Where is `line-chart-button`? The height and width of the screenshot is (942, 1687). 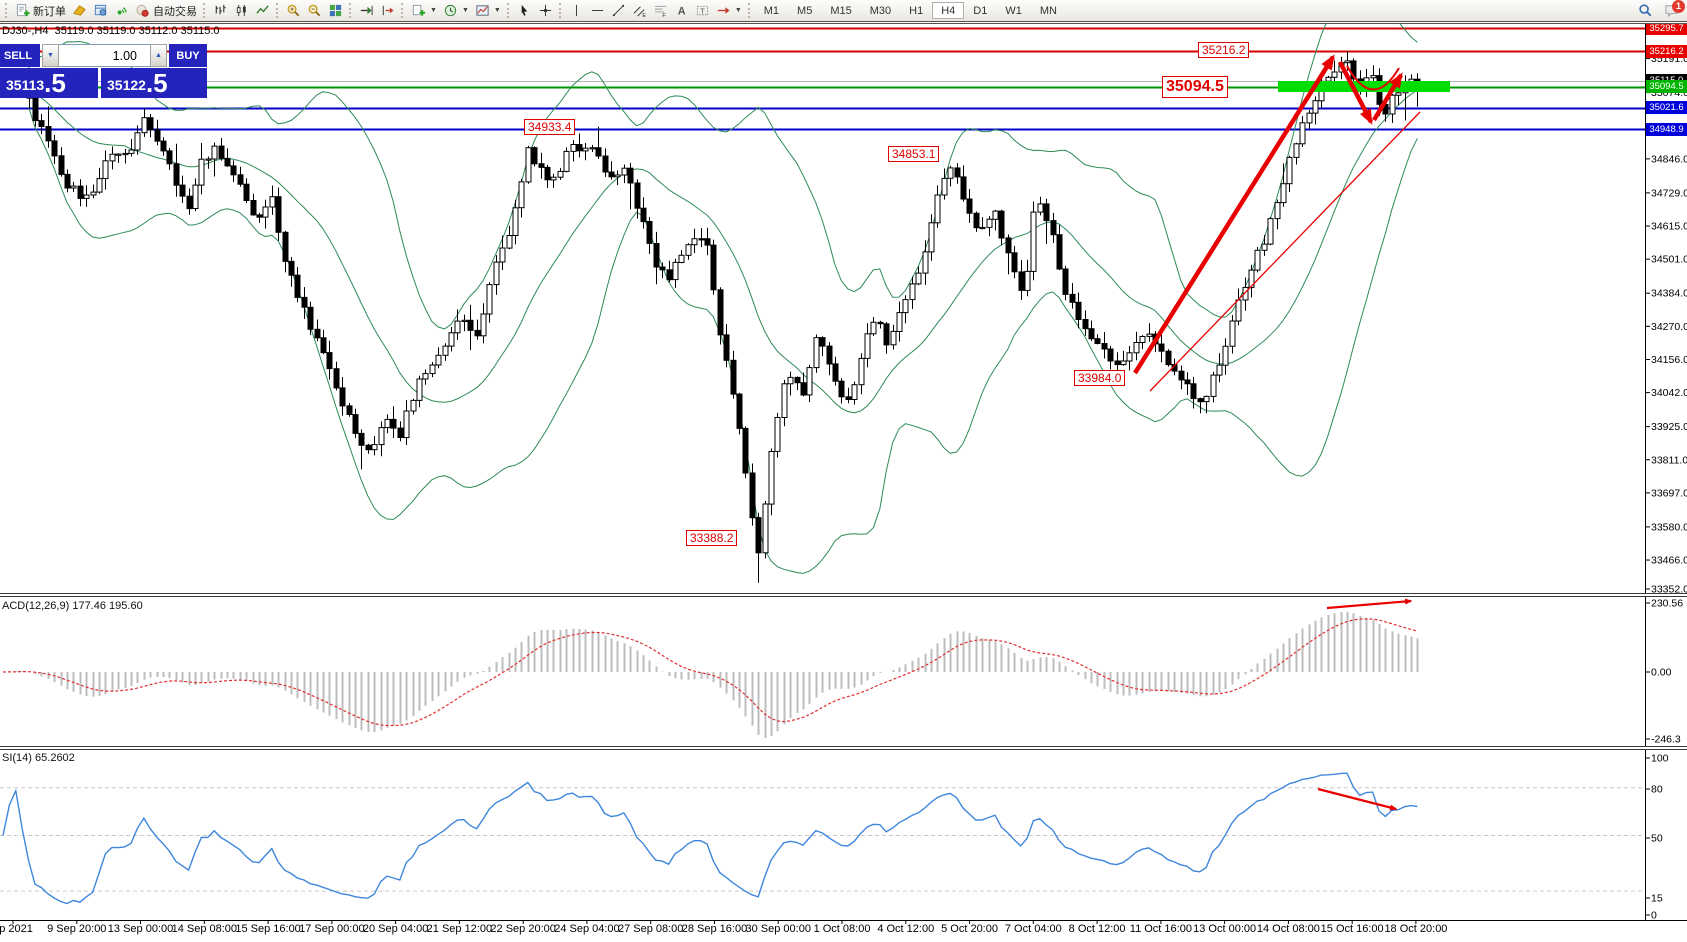
line-chart-button is located at coordinates (262, 10).